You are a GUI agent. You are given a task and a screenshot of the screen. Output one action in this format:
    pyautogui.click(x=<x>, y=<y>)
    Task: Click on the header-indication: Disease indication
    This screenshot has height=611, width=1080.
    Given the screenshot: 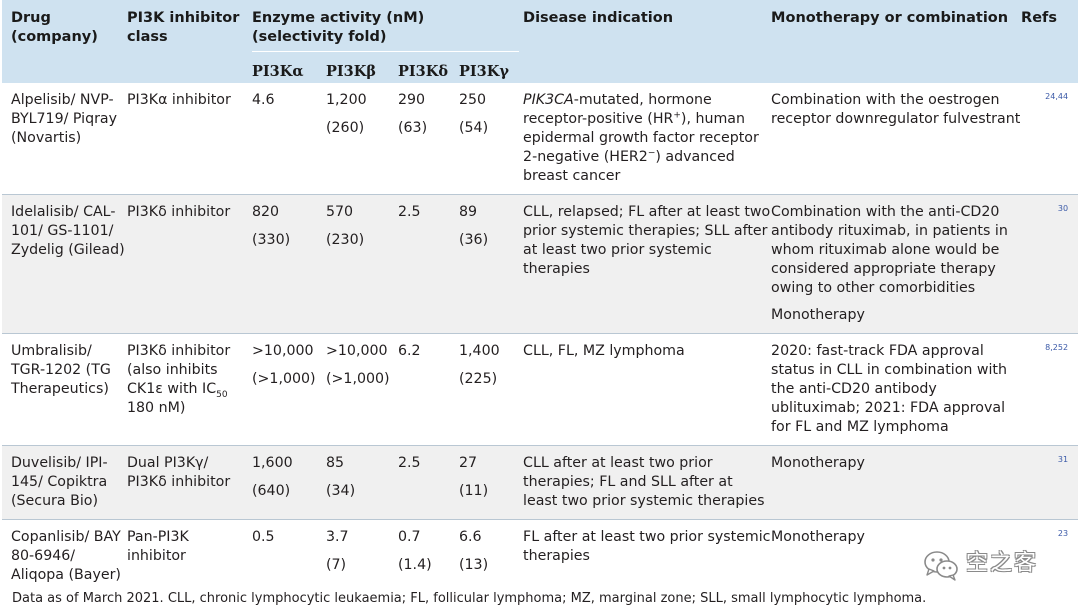 What is the action you would take?
    pyautogui.click(x=647, y=41)
    